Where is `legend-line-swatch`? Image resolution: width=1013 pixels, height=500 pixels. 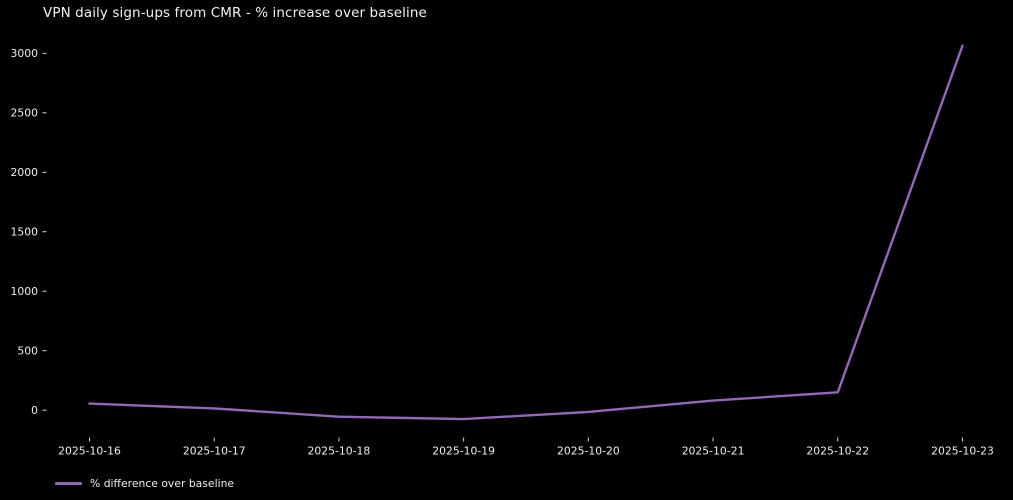 legend-line-swatch is located at coordinates (68, 483).